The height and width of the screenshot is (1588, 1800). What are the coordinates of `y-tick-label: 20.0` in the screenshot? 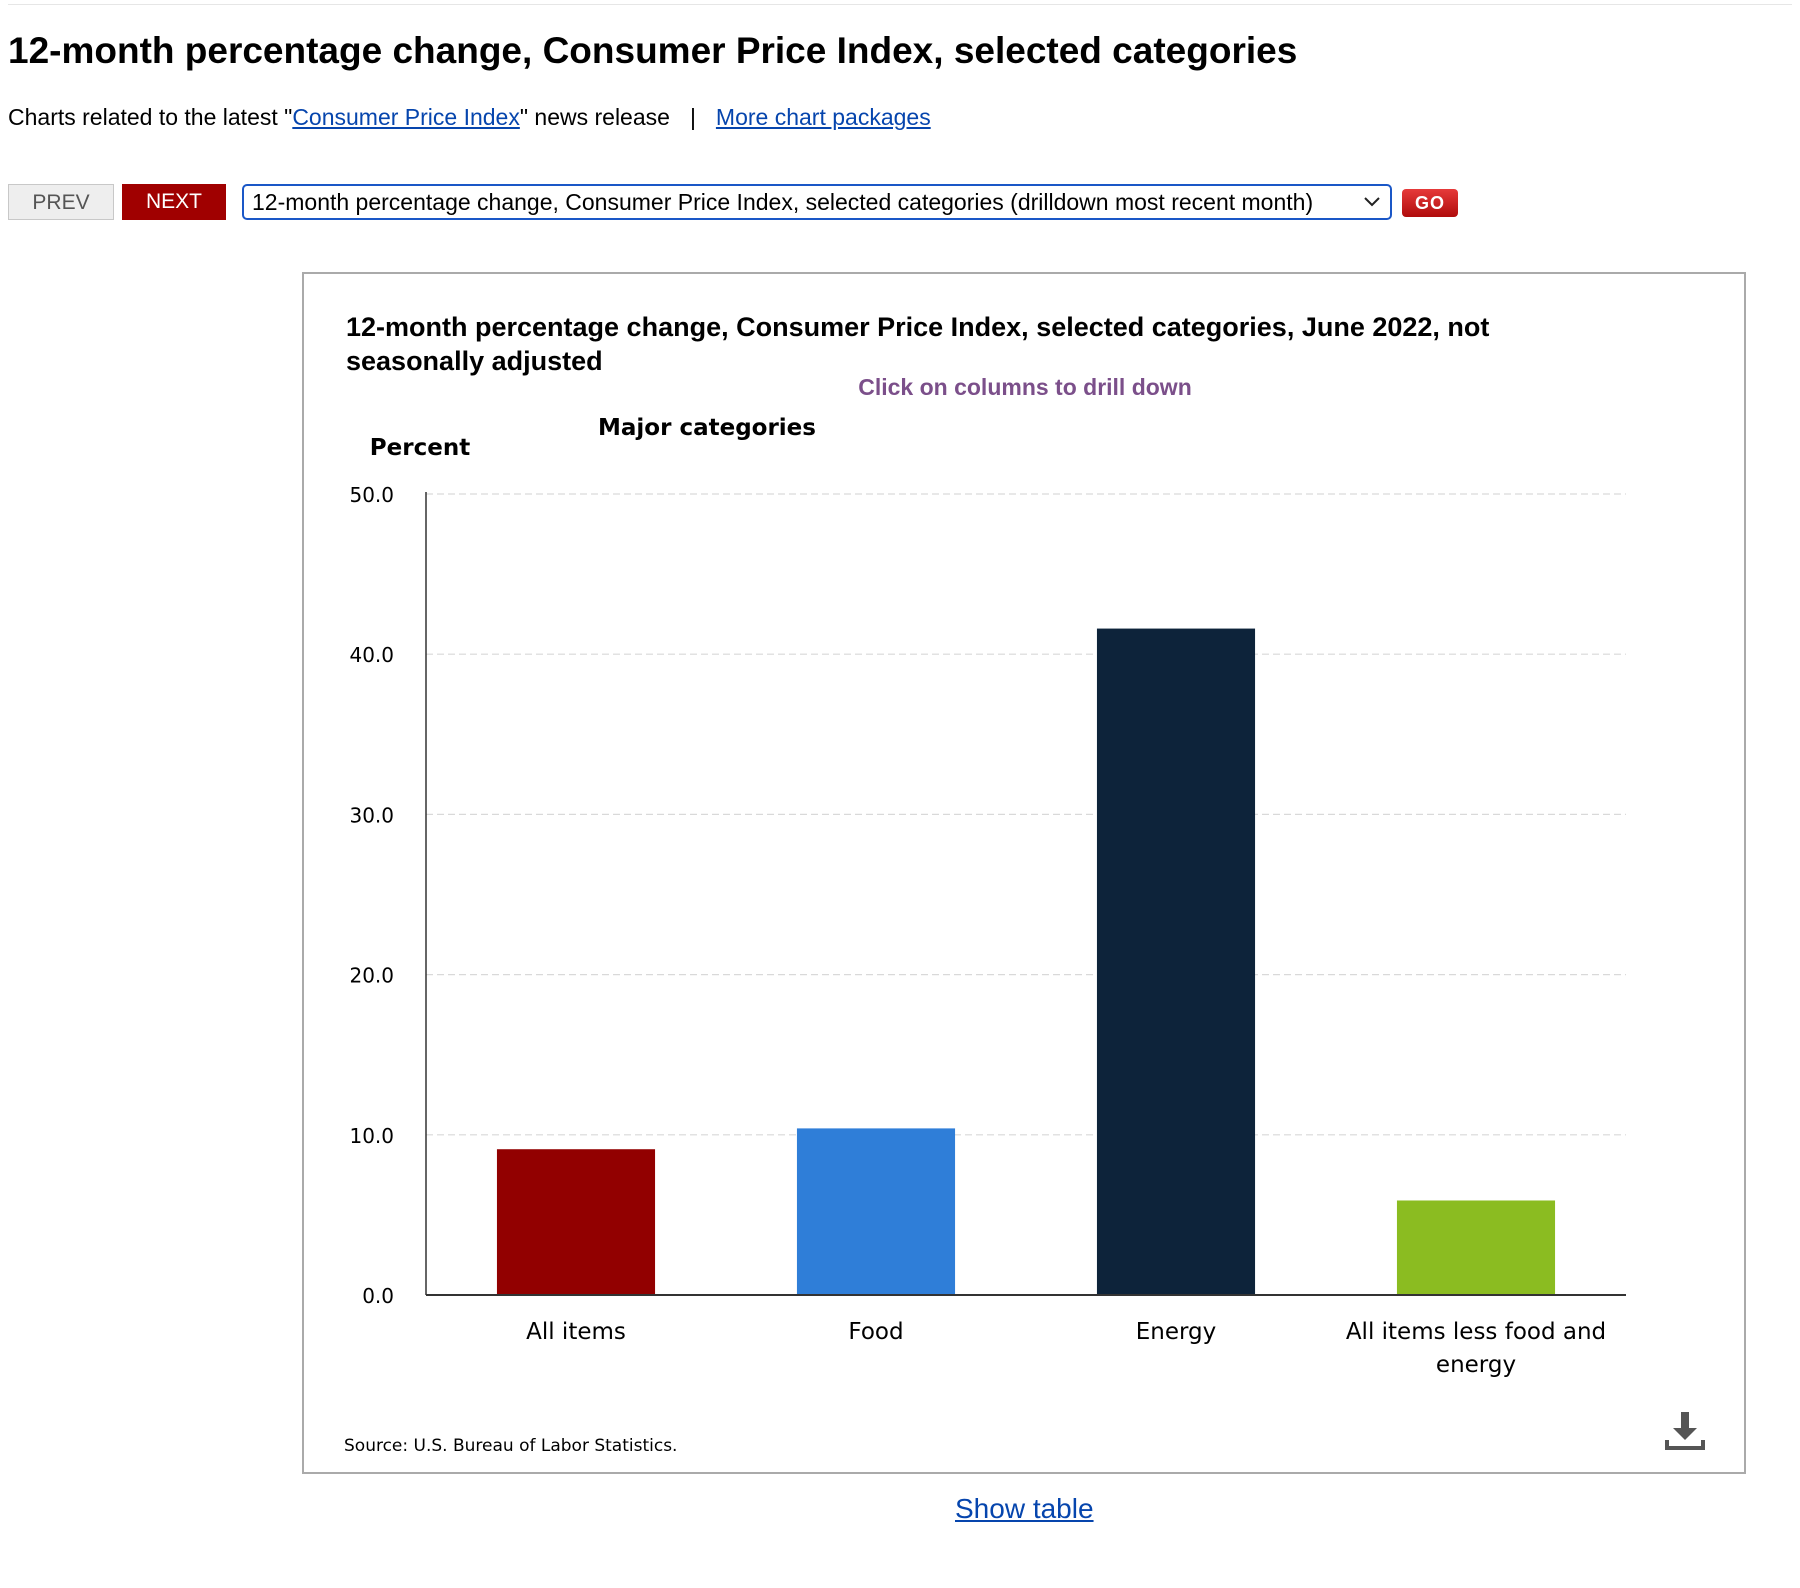 It's located at (371, 976).